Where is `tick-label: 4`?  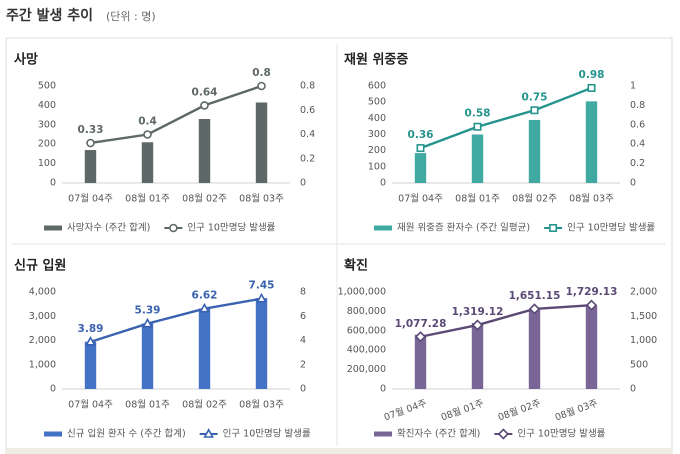 tick-label: 4 is located at coordinates (303, 340).